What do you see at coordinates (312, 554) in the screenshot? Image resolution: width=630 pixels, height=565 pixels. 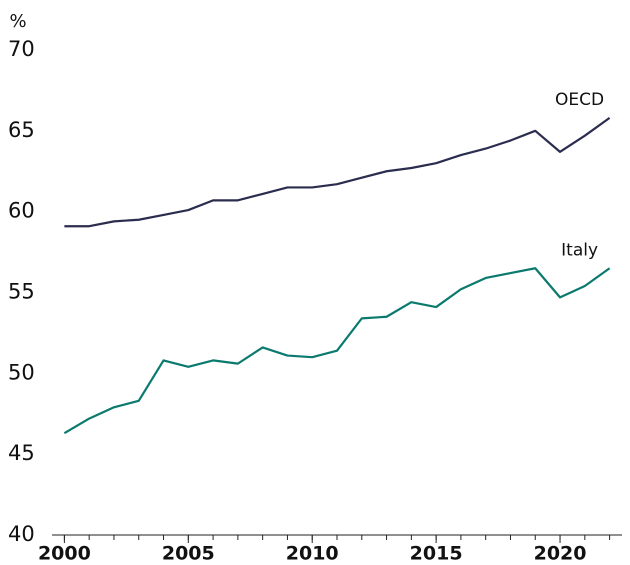 I see `x-tick-label: 2010` at bounding box center [312, 554].